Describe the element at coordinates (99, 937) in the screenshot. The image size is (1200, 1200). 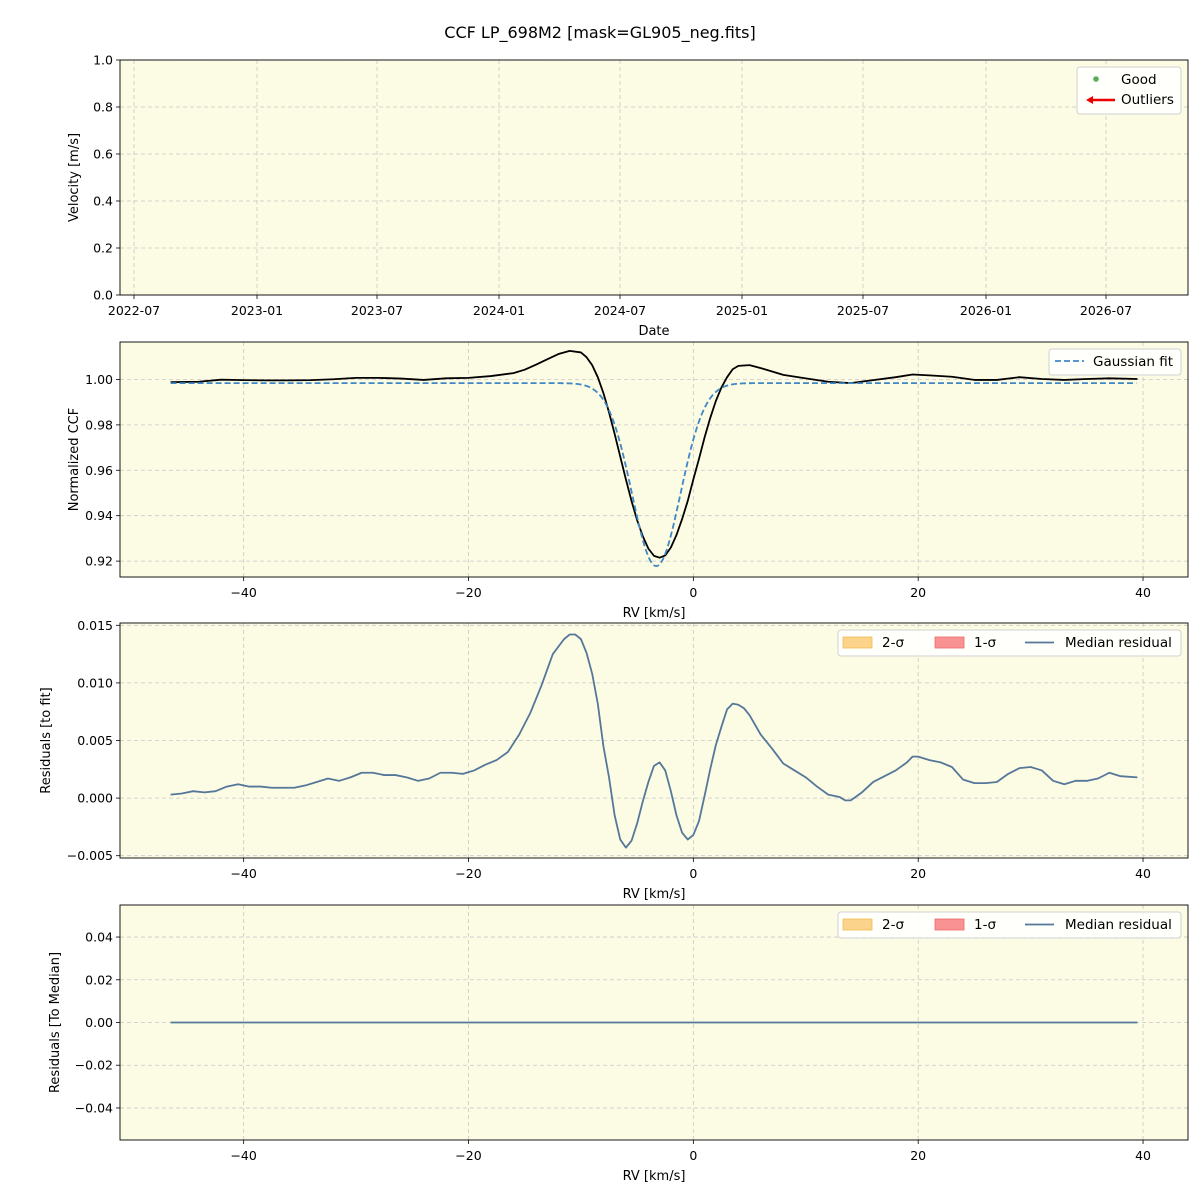
I see `y-tick-label: 0.04` at that location.